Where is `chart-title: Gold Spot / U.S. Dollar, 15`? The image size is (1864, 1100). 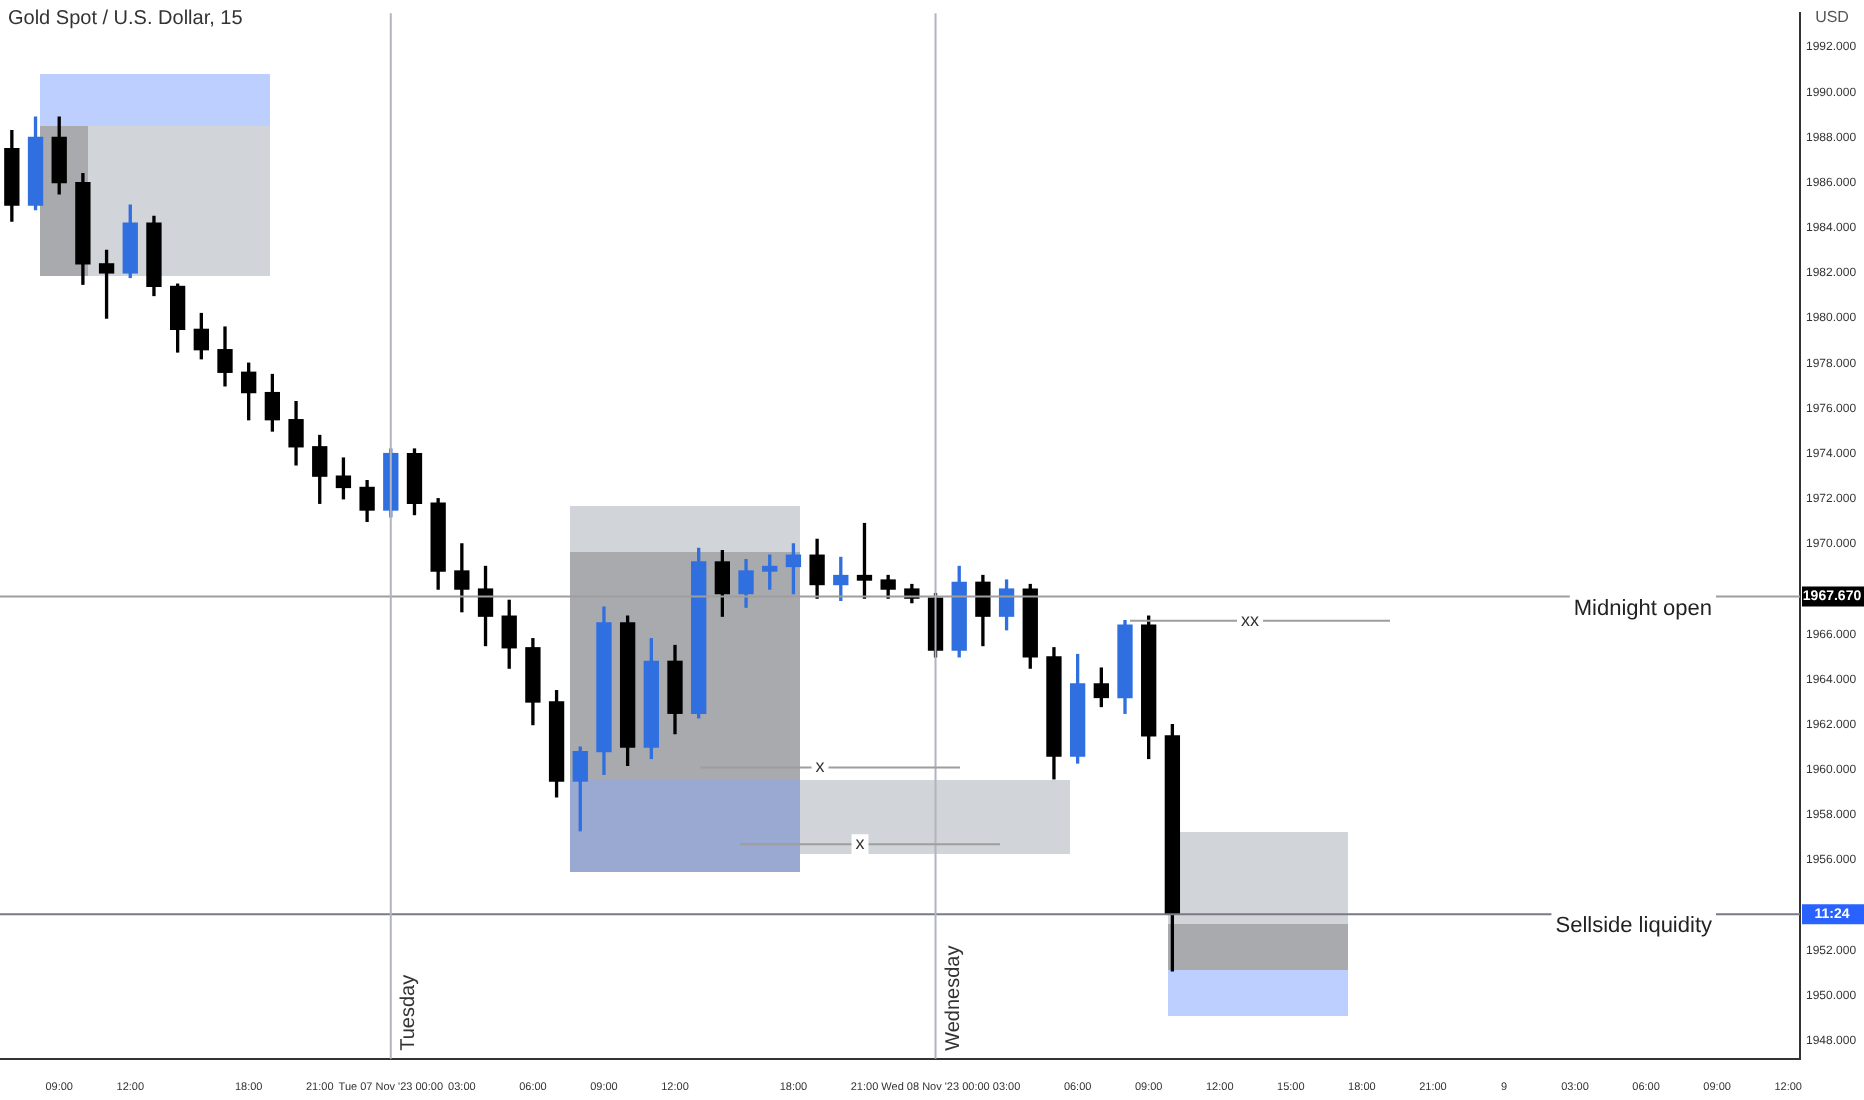 chart-title: Gold Spot / U.S. Dollar, 15 is located at coordinates (126, 18).